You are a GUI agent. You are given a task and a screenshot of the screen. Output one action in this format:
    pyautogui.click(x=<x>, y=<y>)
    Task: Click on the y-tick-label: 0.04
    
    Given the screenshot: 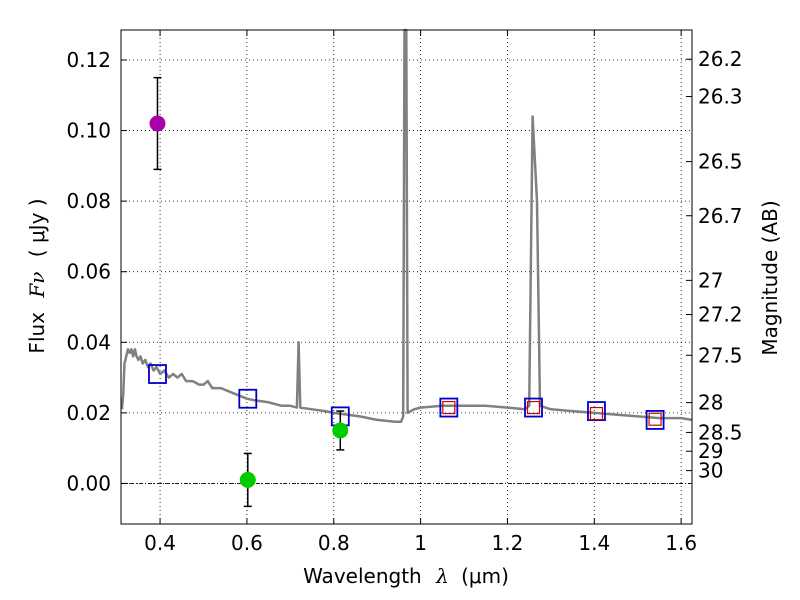 What is the action you would take?
    pyautogui.click(x=88, y=342)
    